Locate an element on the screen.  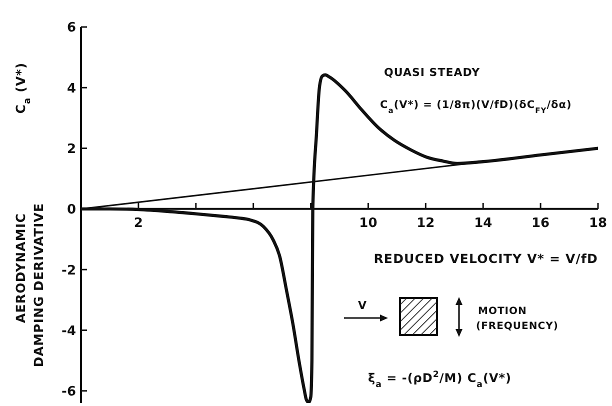
annotation: MOTION is located at coordinates (502, 311).